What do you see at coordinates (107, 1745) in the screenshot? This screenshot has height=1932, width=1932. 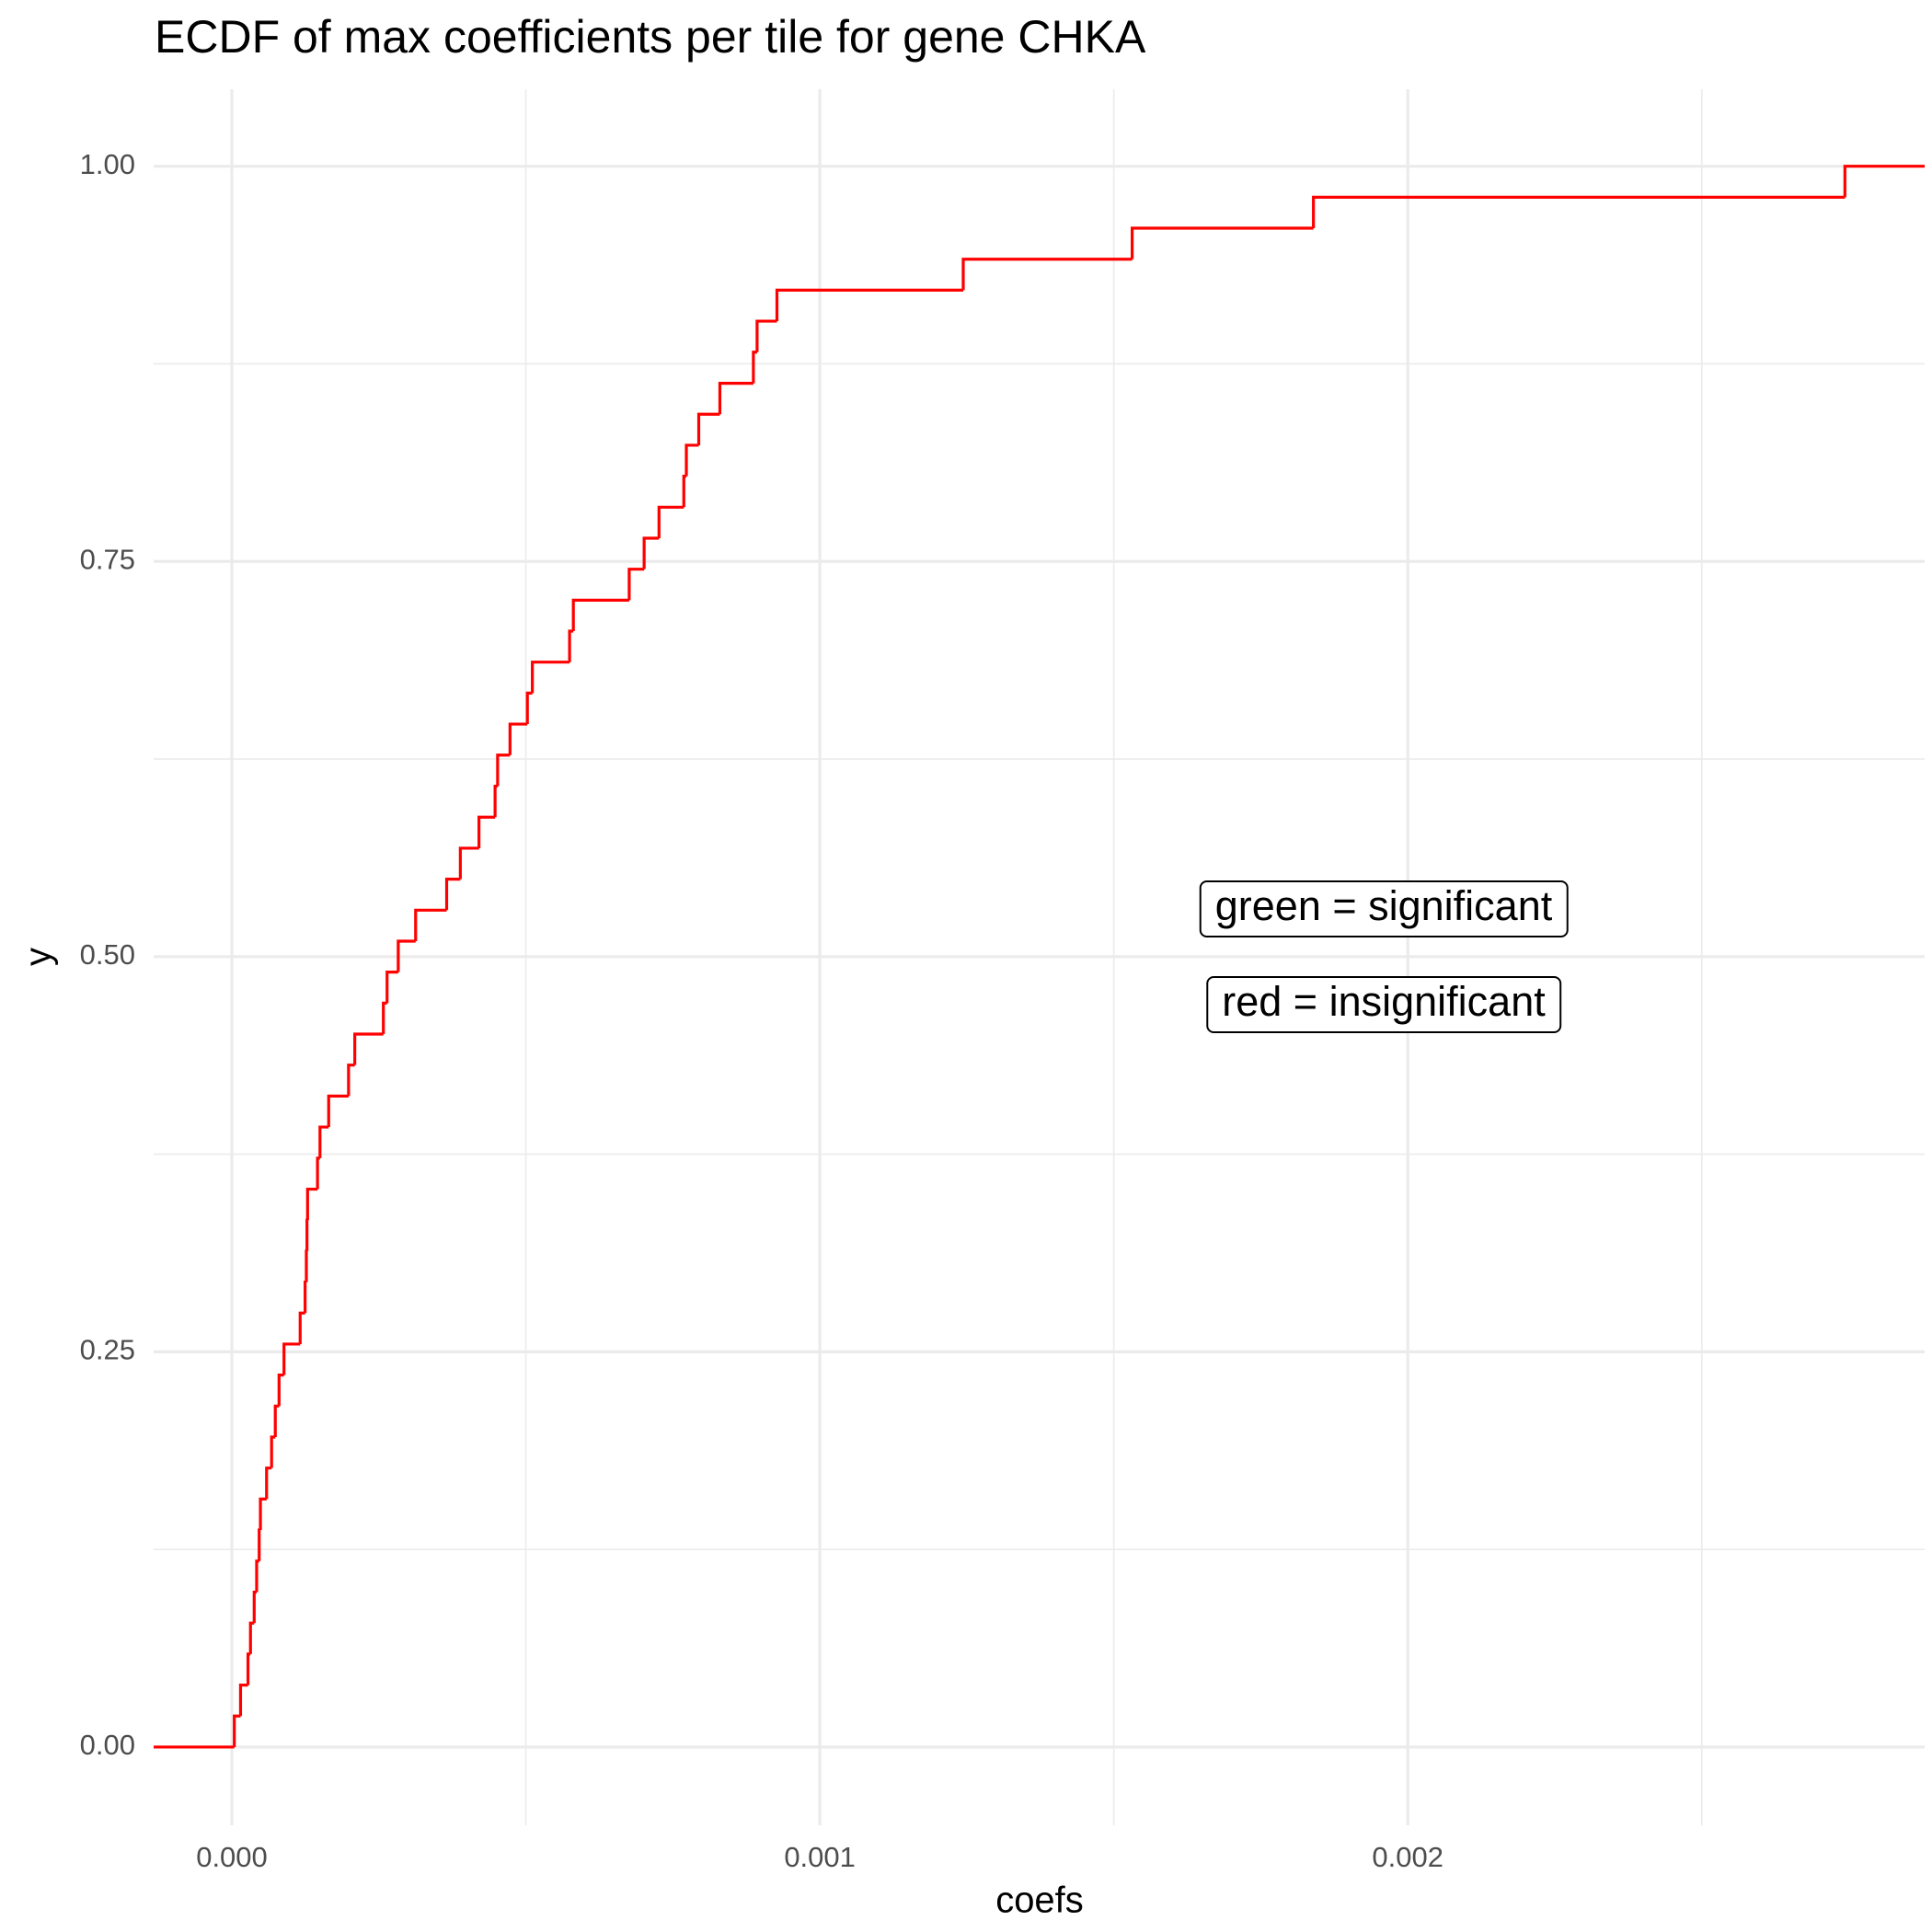 I see `y-tick-label: 0.00` at bounding box center [107, 1745].